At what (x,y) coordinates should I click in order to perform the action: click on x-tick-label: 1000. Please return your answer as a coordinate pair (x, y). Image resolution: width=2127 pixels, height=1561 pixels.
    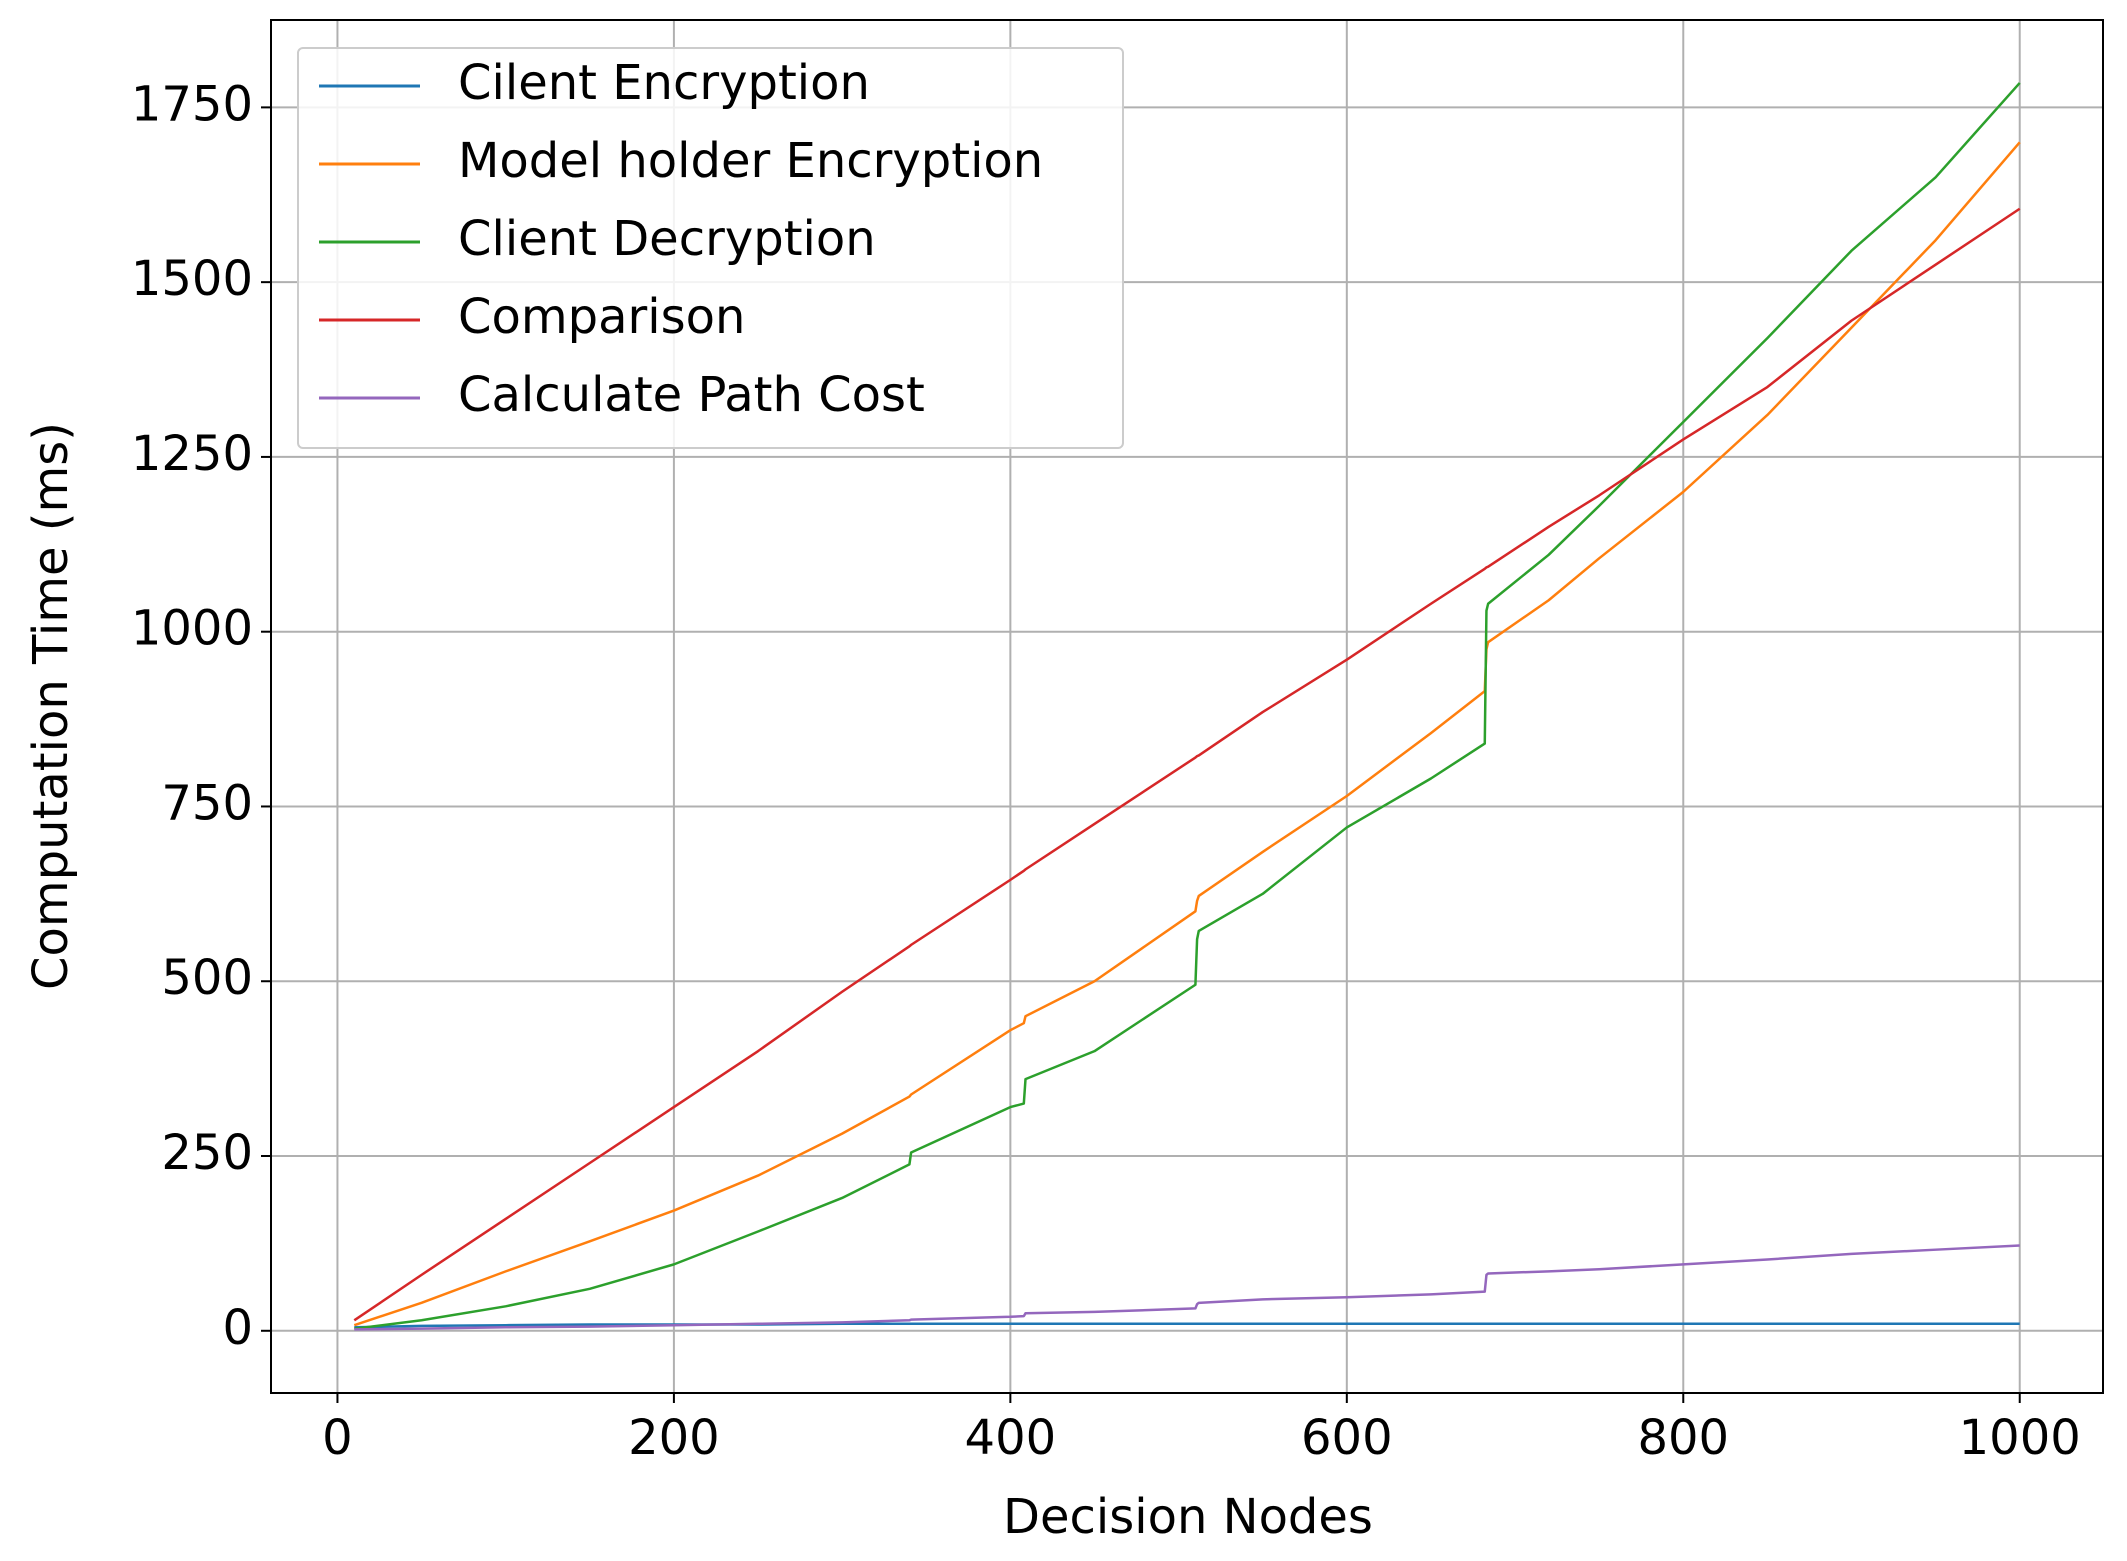
    Looking at the image, I should click on (2020, 1438).